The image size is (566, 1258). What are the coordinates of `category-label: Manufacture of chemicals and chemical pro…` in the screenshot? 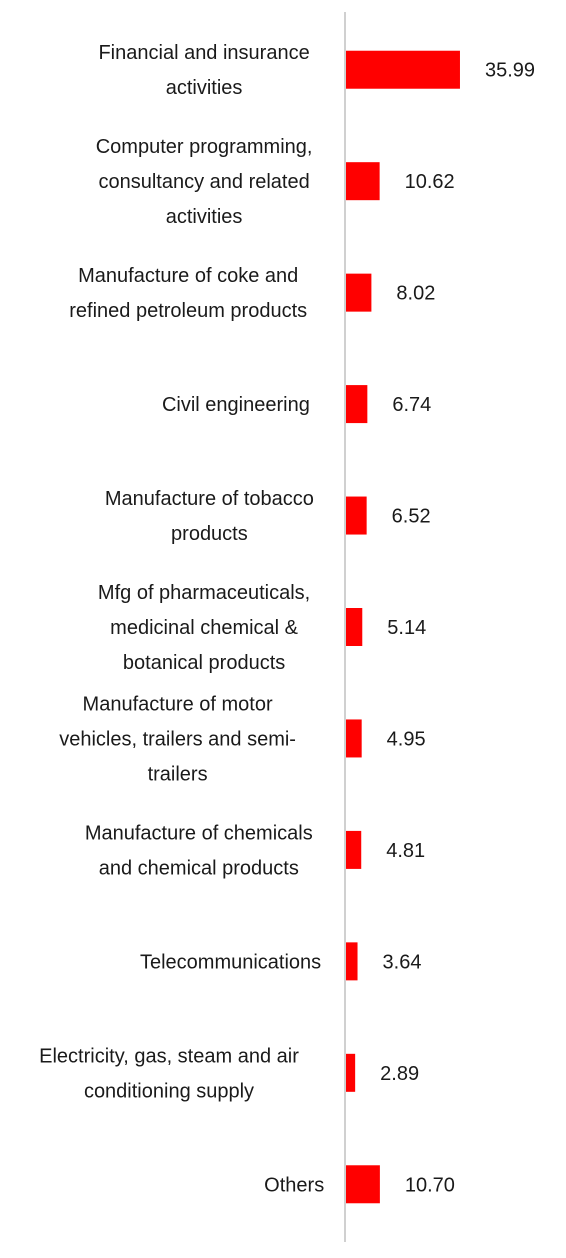 It's located at (199, 850).